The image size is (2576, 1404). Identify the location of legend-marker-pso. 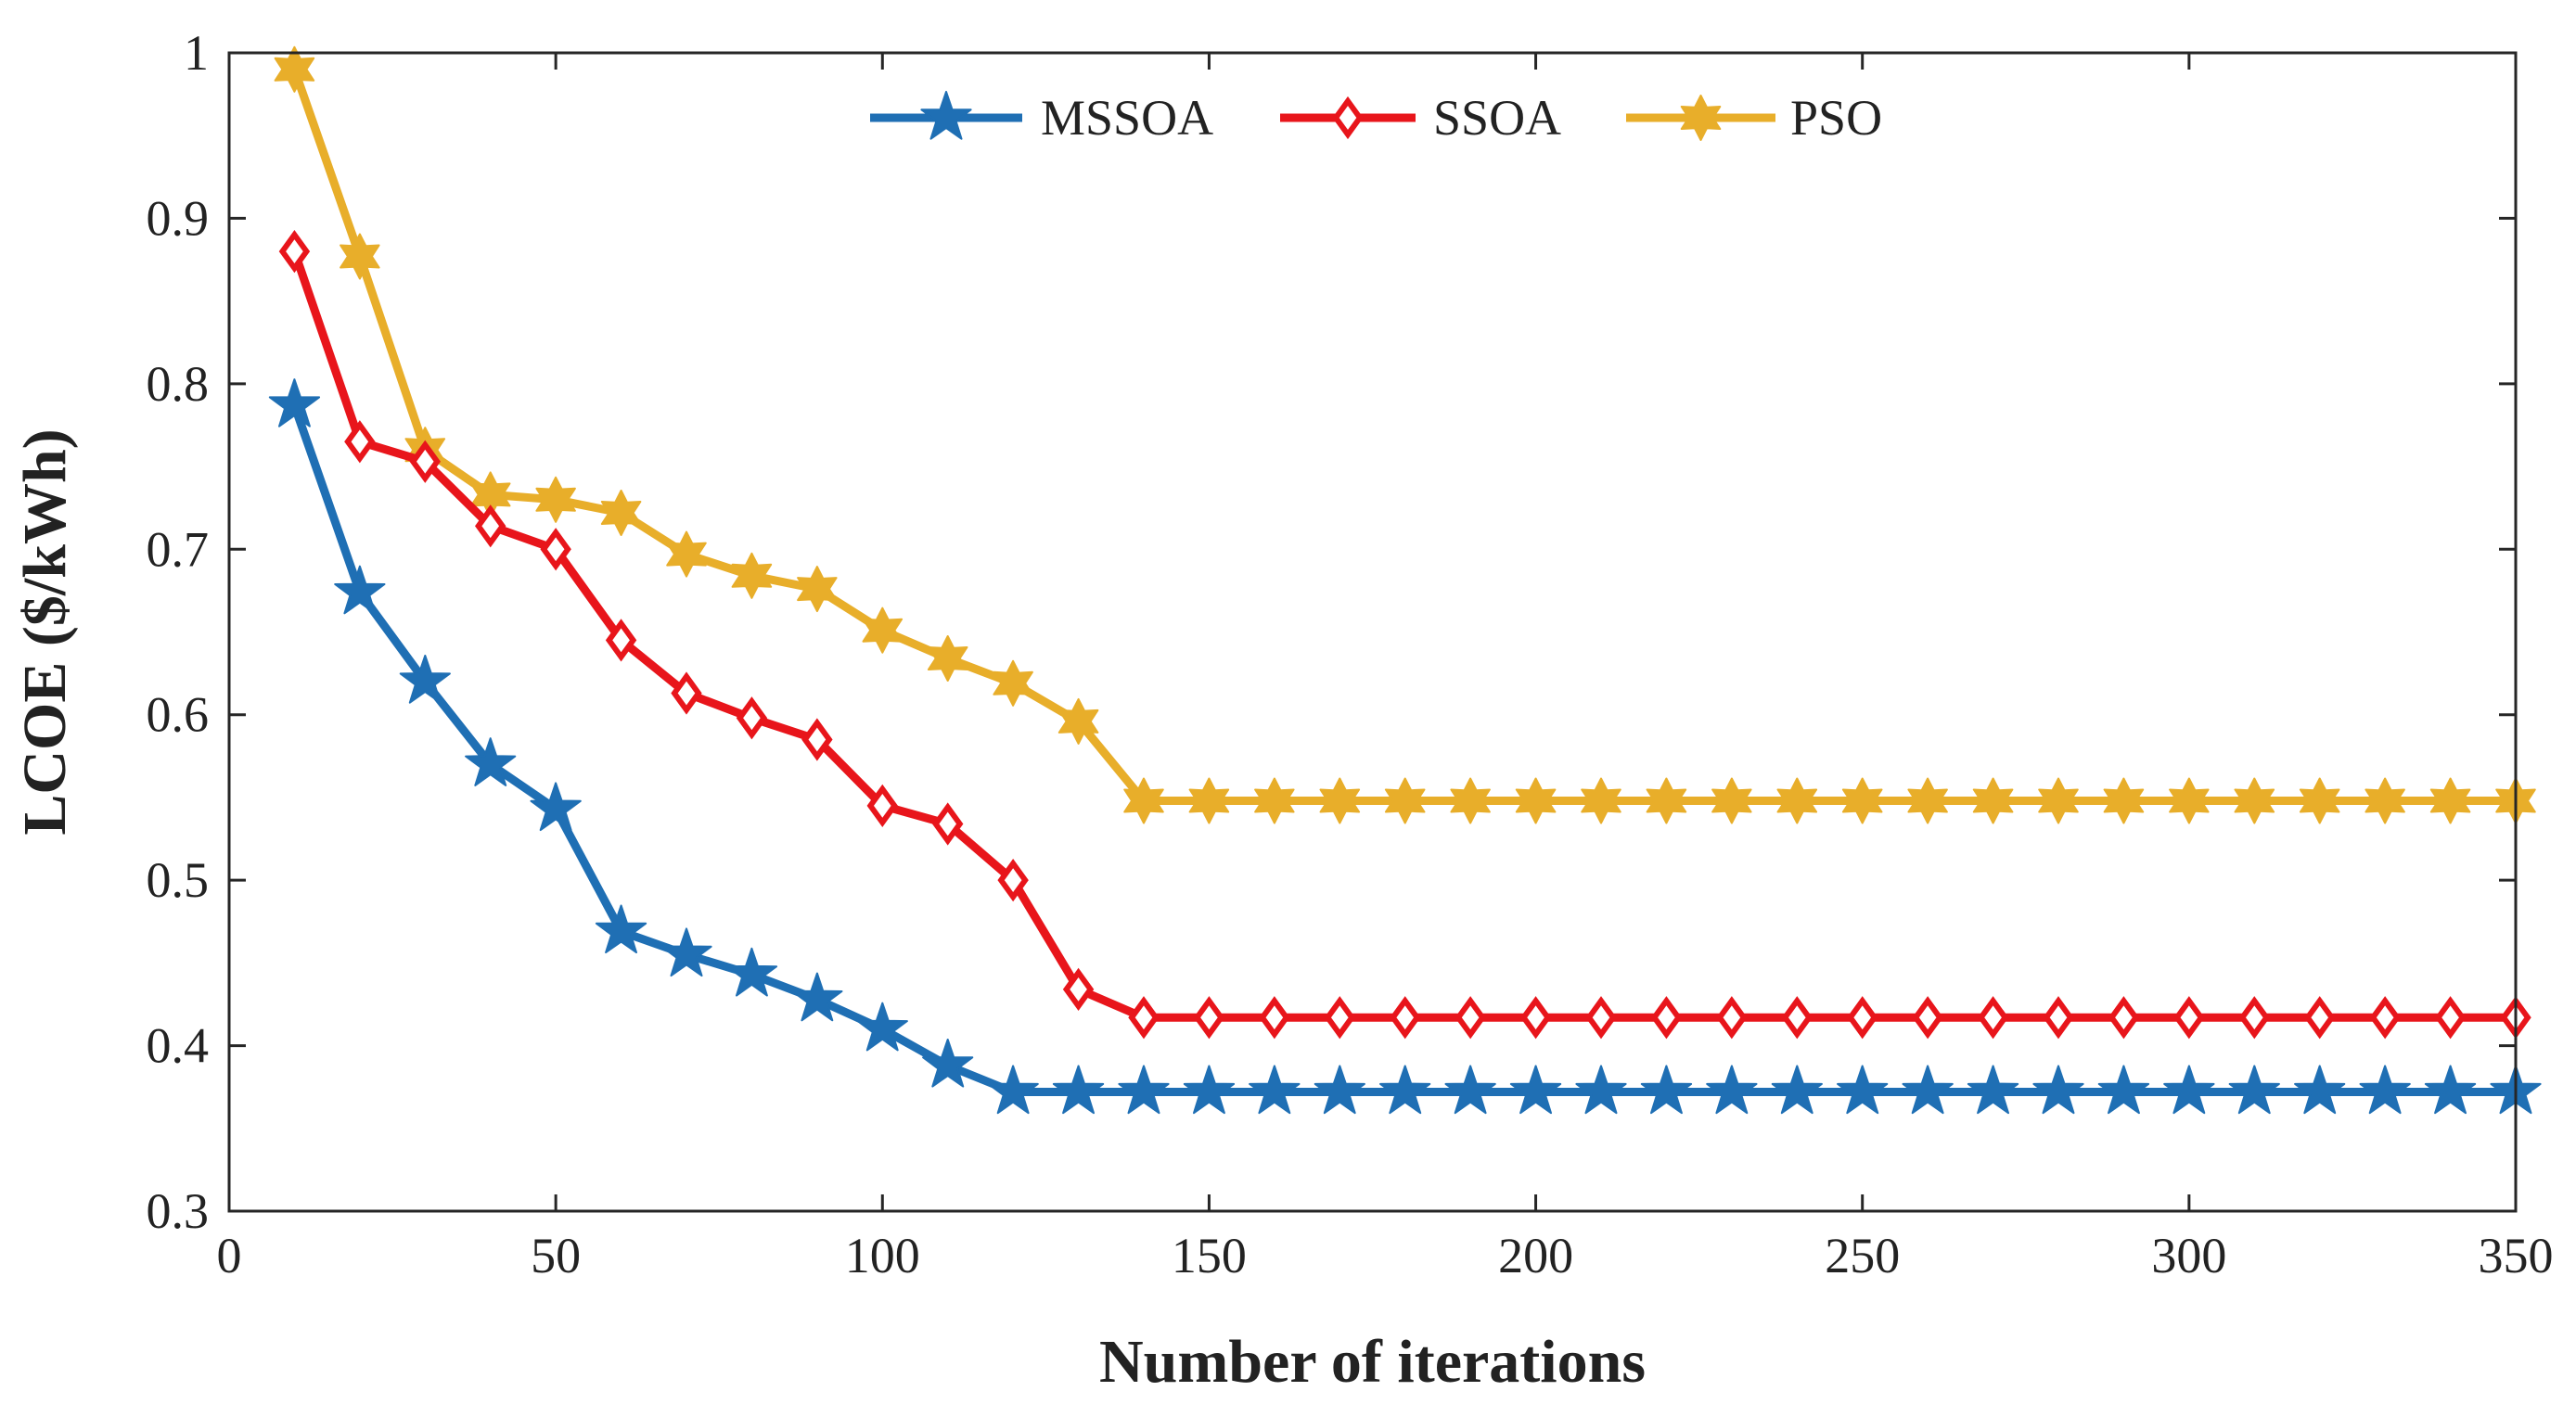
(1701, 118).